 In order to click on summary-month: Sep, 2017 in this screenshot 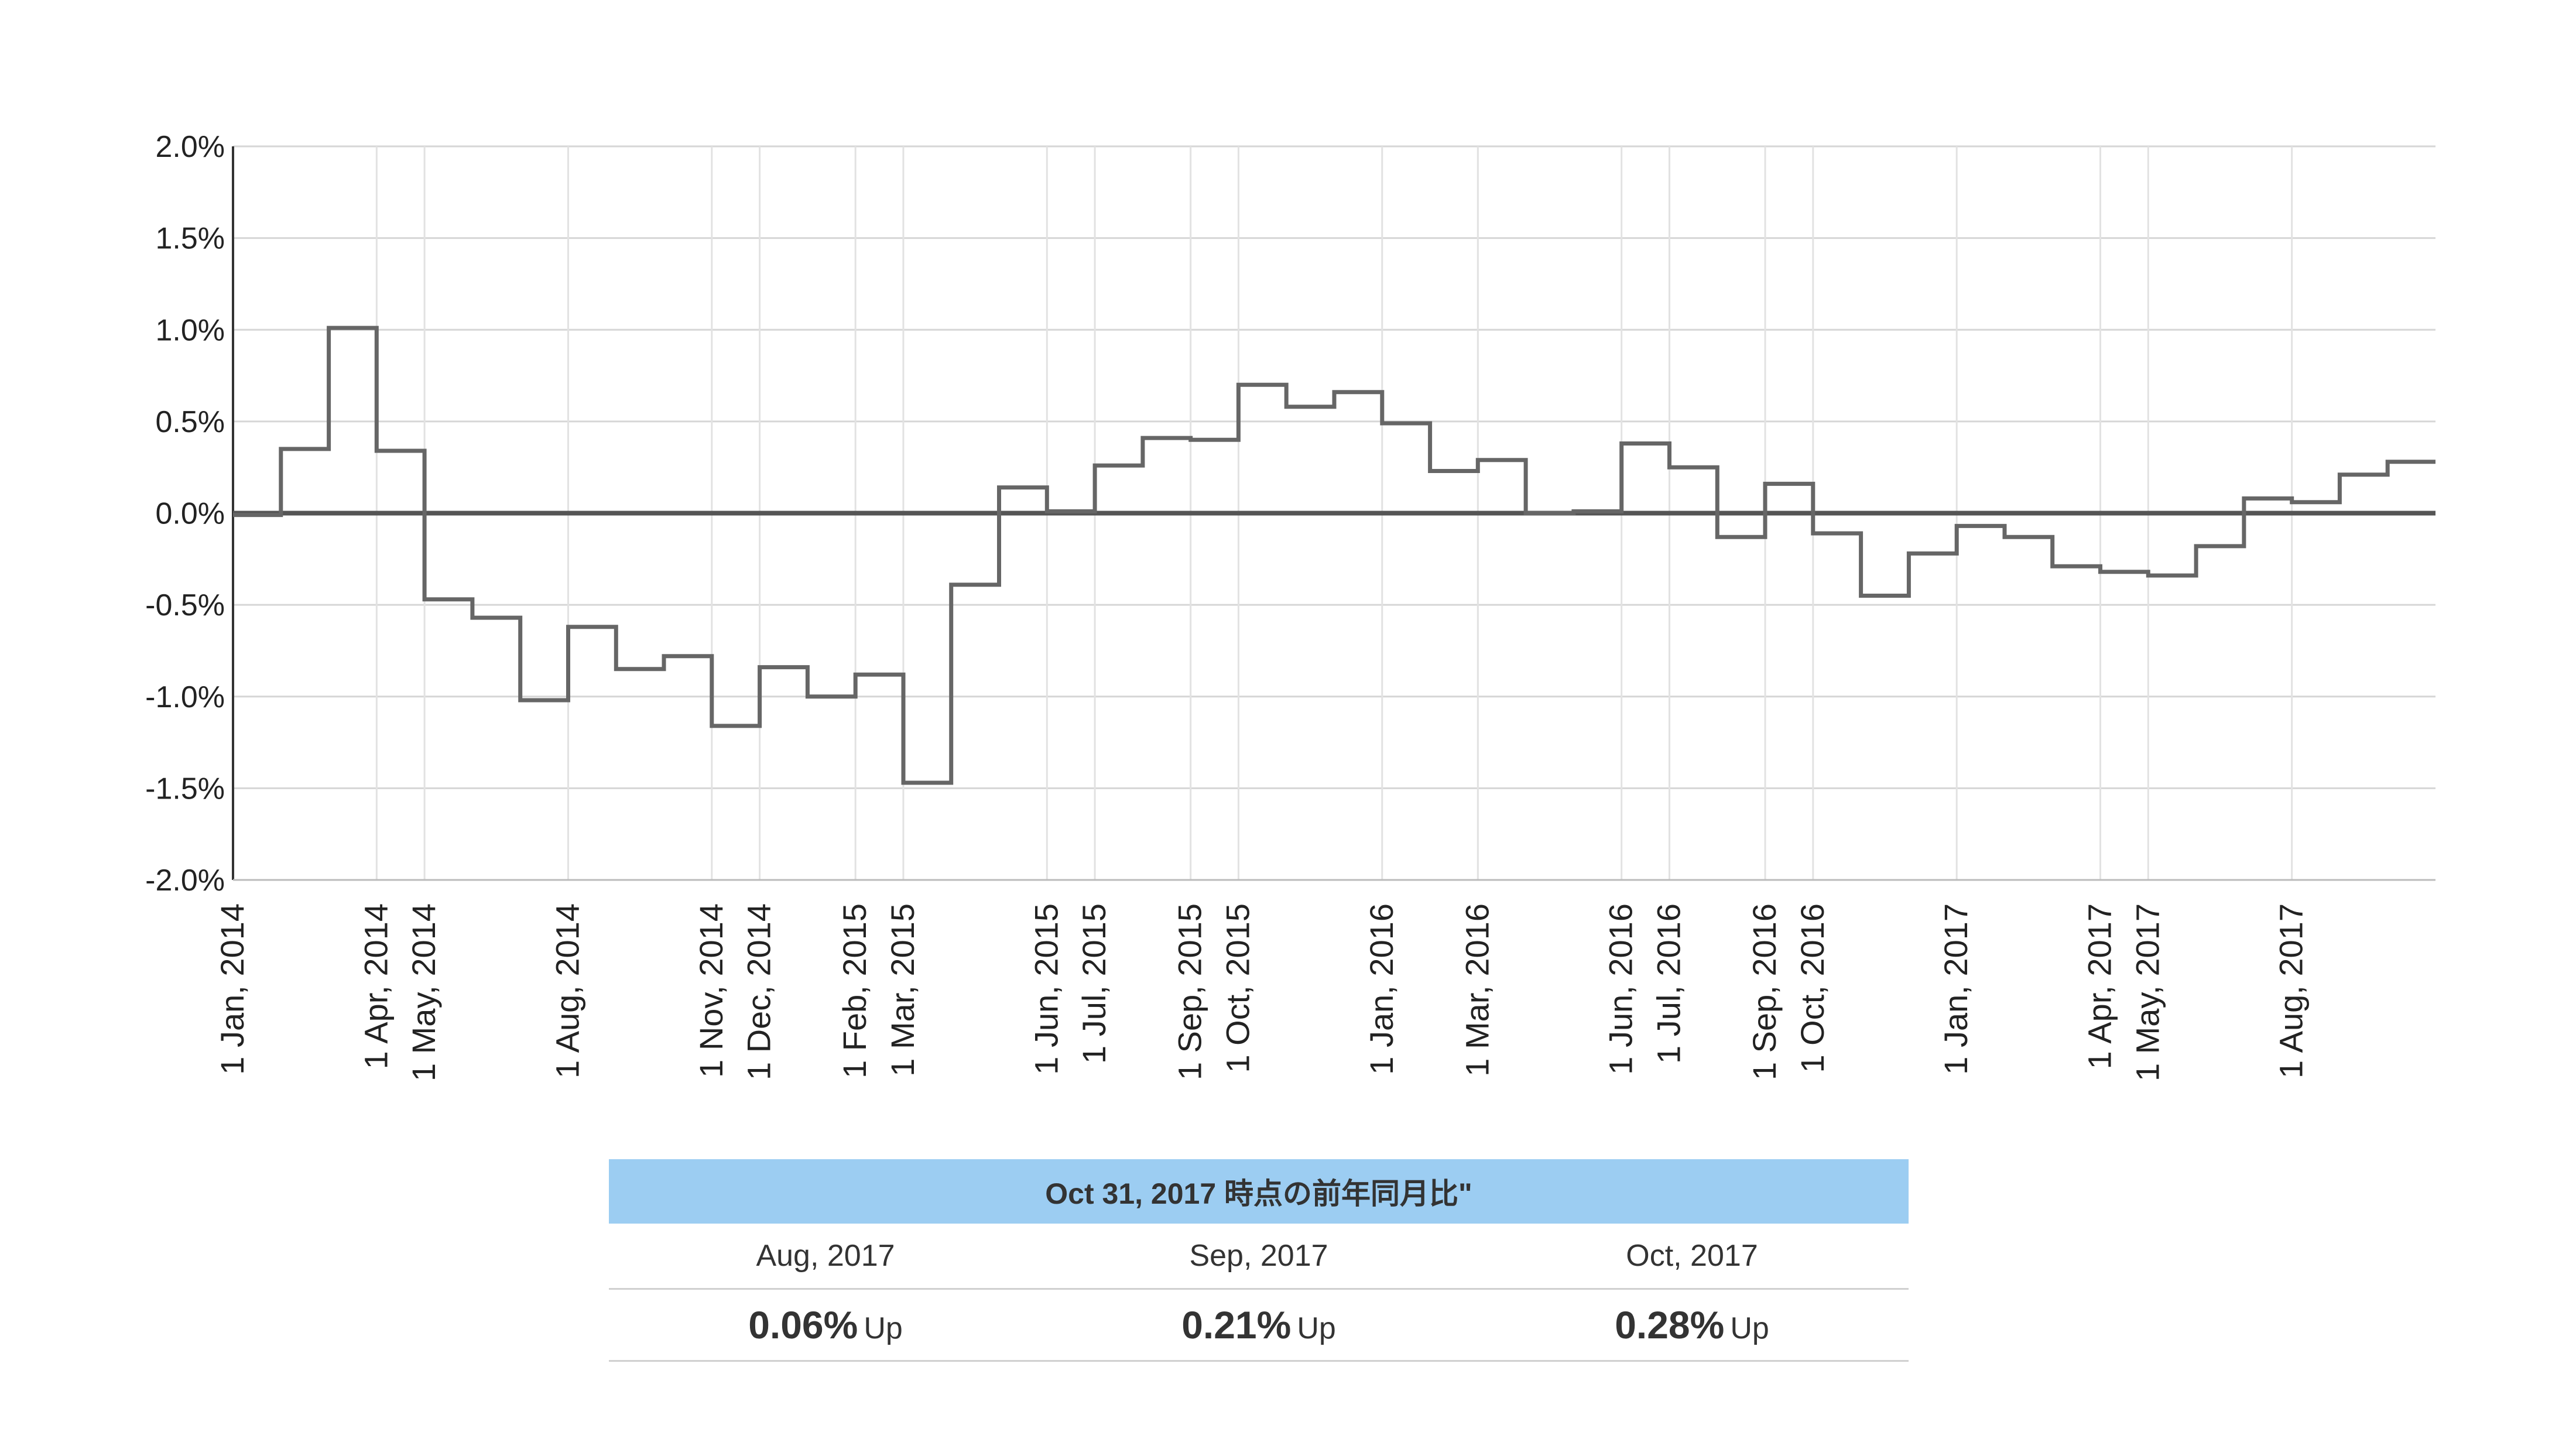, I will do `click(1258, 1256)`.